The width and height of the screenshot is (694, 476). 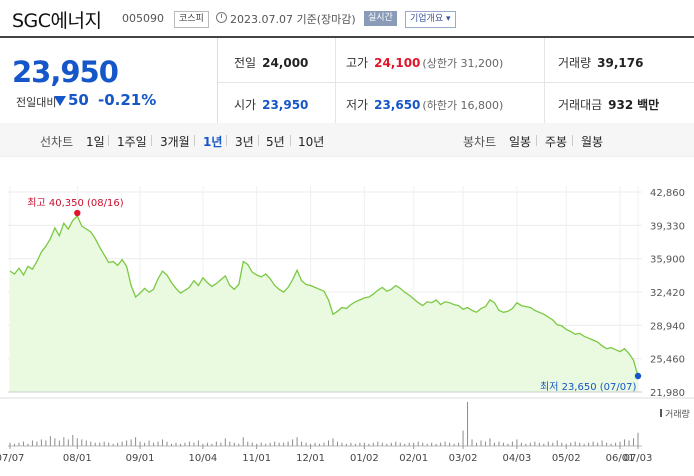 What do you see at coordinates (285, 63) in the screenshot?
I see `stat-value: 24,000` at bounding box center [285, 63].